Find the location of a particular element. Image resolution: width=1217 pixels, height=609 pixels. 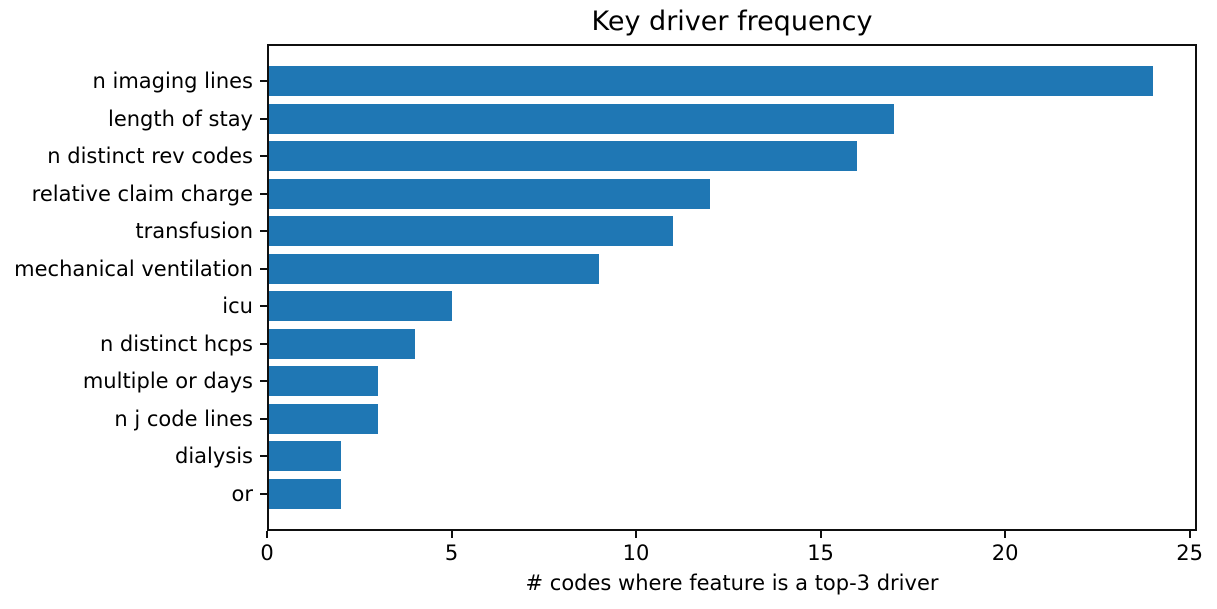

y-tick-label: dialysis is located at coordinates (213, 456).